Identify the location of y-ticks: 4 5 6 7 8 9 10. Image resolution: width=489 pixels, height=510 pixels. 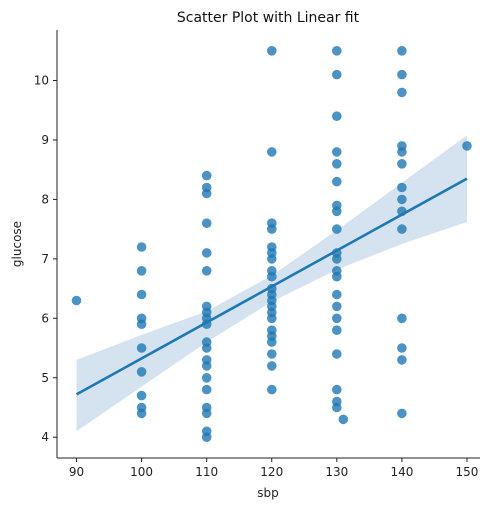
(45, 259).